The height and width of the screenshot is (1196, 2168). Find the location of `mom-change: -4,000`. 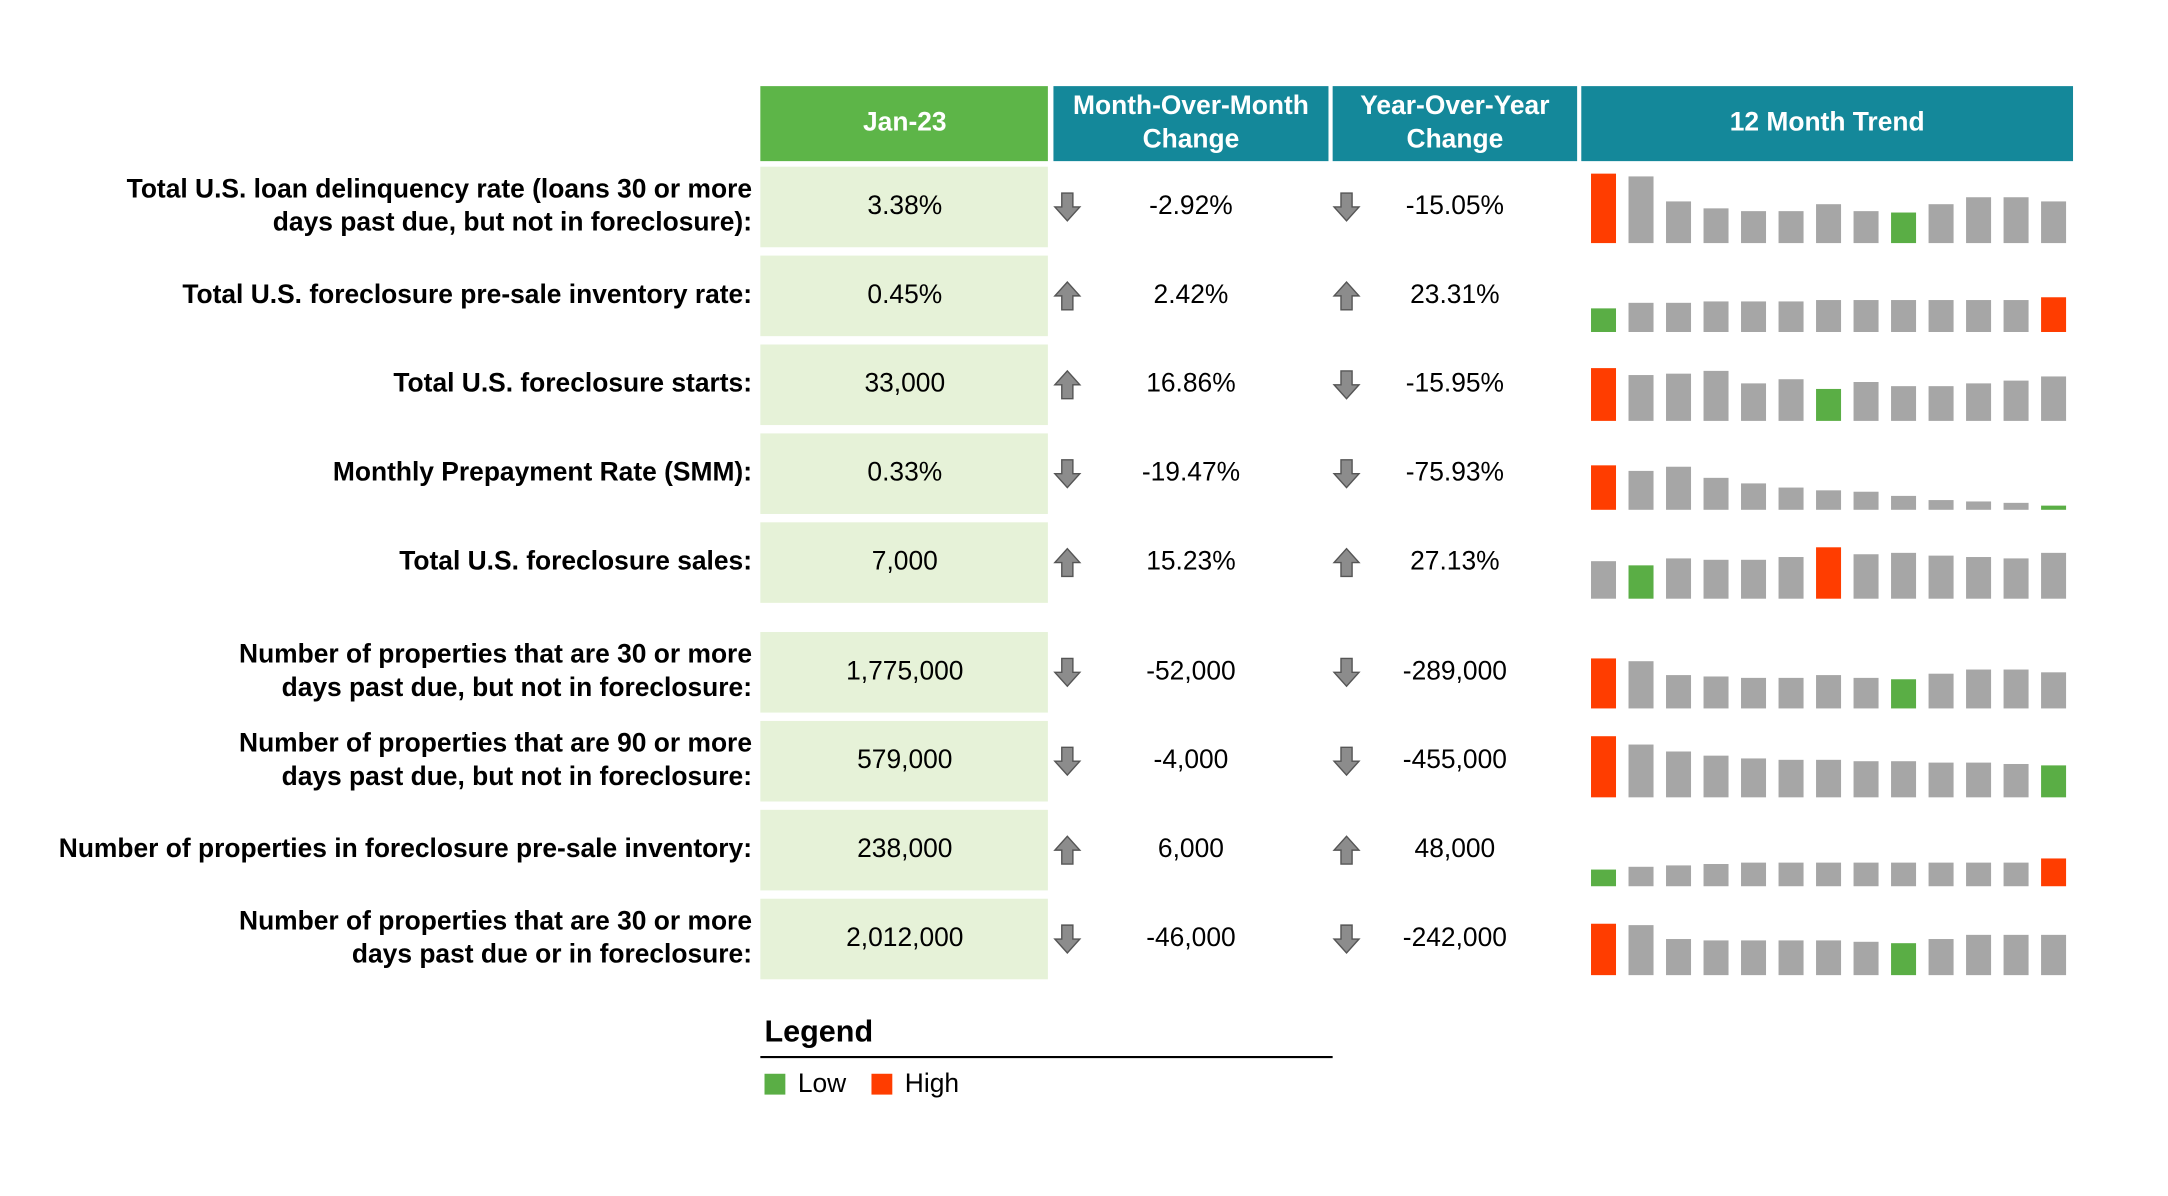

mom-change: -4,000 is located at coordinates (1191, 759).